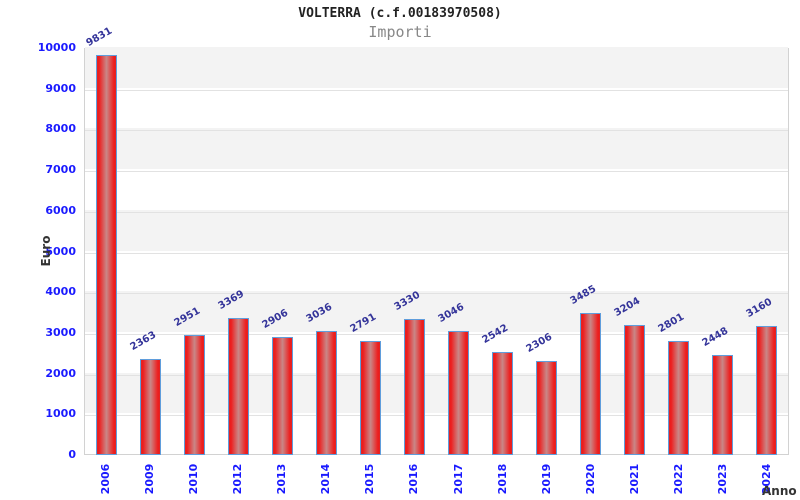  Describe the element at coordinates (106, 479) in the screenshot. I see `x-tick-label: 2006` at that location.